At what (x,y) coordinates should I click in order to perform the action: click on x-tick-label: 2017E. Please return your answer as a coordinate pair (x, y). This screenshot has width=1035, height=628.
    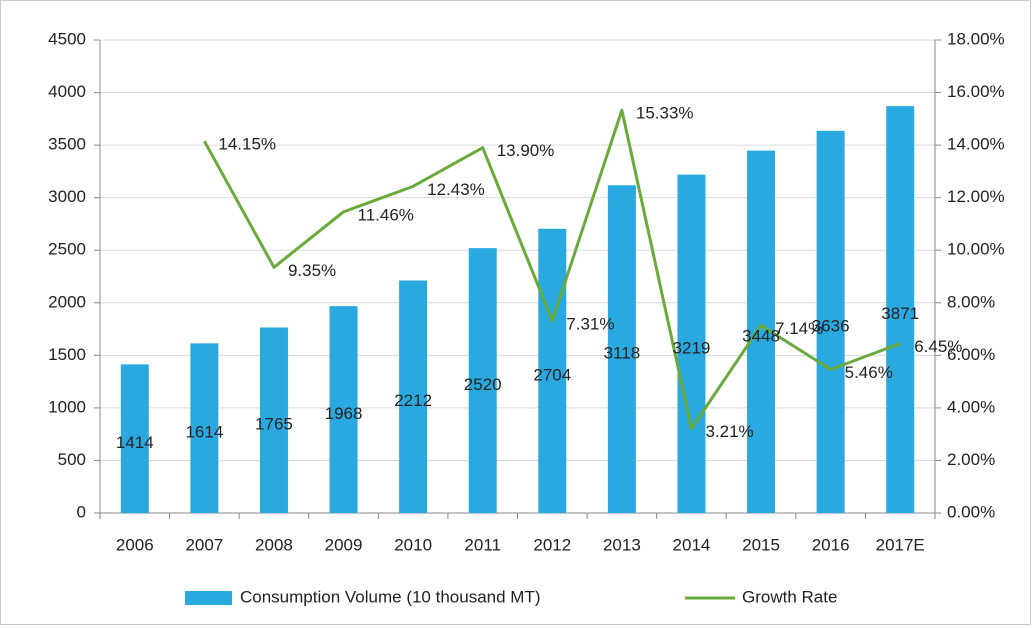
    Looking at the image, I should click on (900, 544).